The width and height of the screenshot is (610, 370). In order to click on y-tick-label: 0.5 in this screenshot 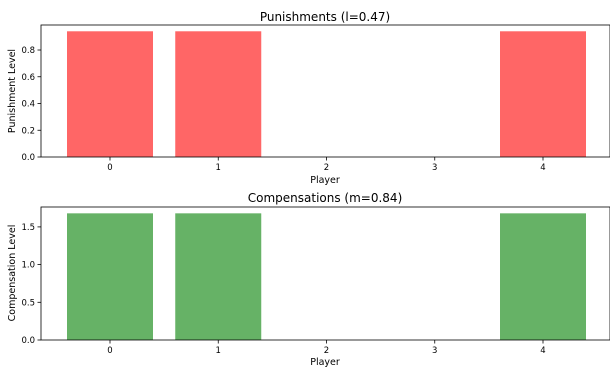, I will do `click(28, 303)`.